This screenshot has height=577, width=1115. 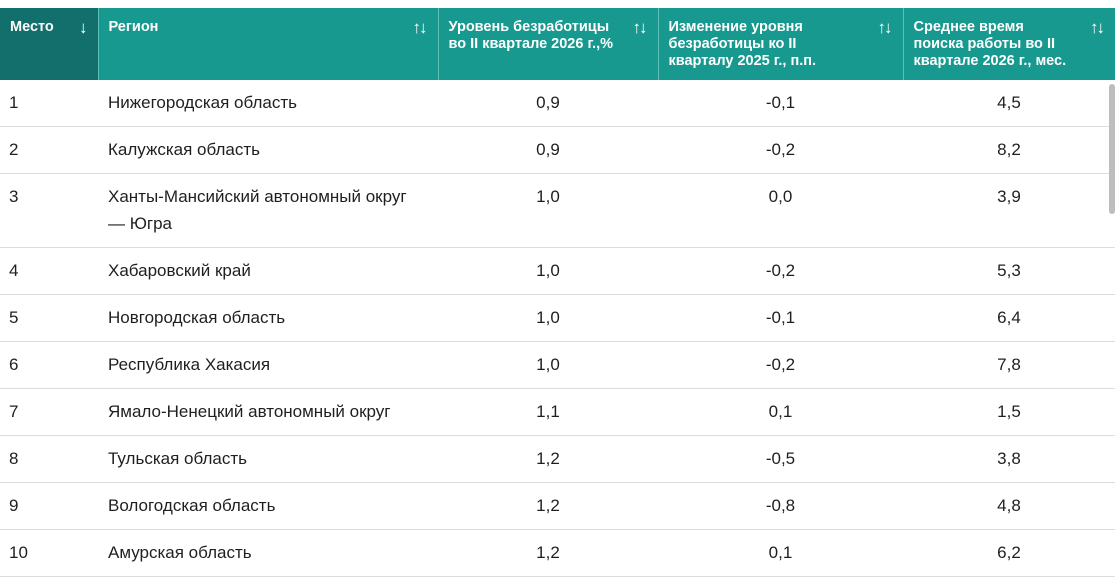 I want to click on table-row: 4 Хабаровский край 1,0 -0,2 5,3, so click(x=557, y=271).